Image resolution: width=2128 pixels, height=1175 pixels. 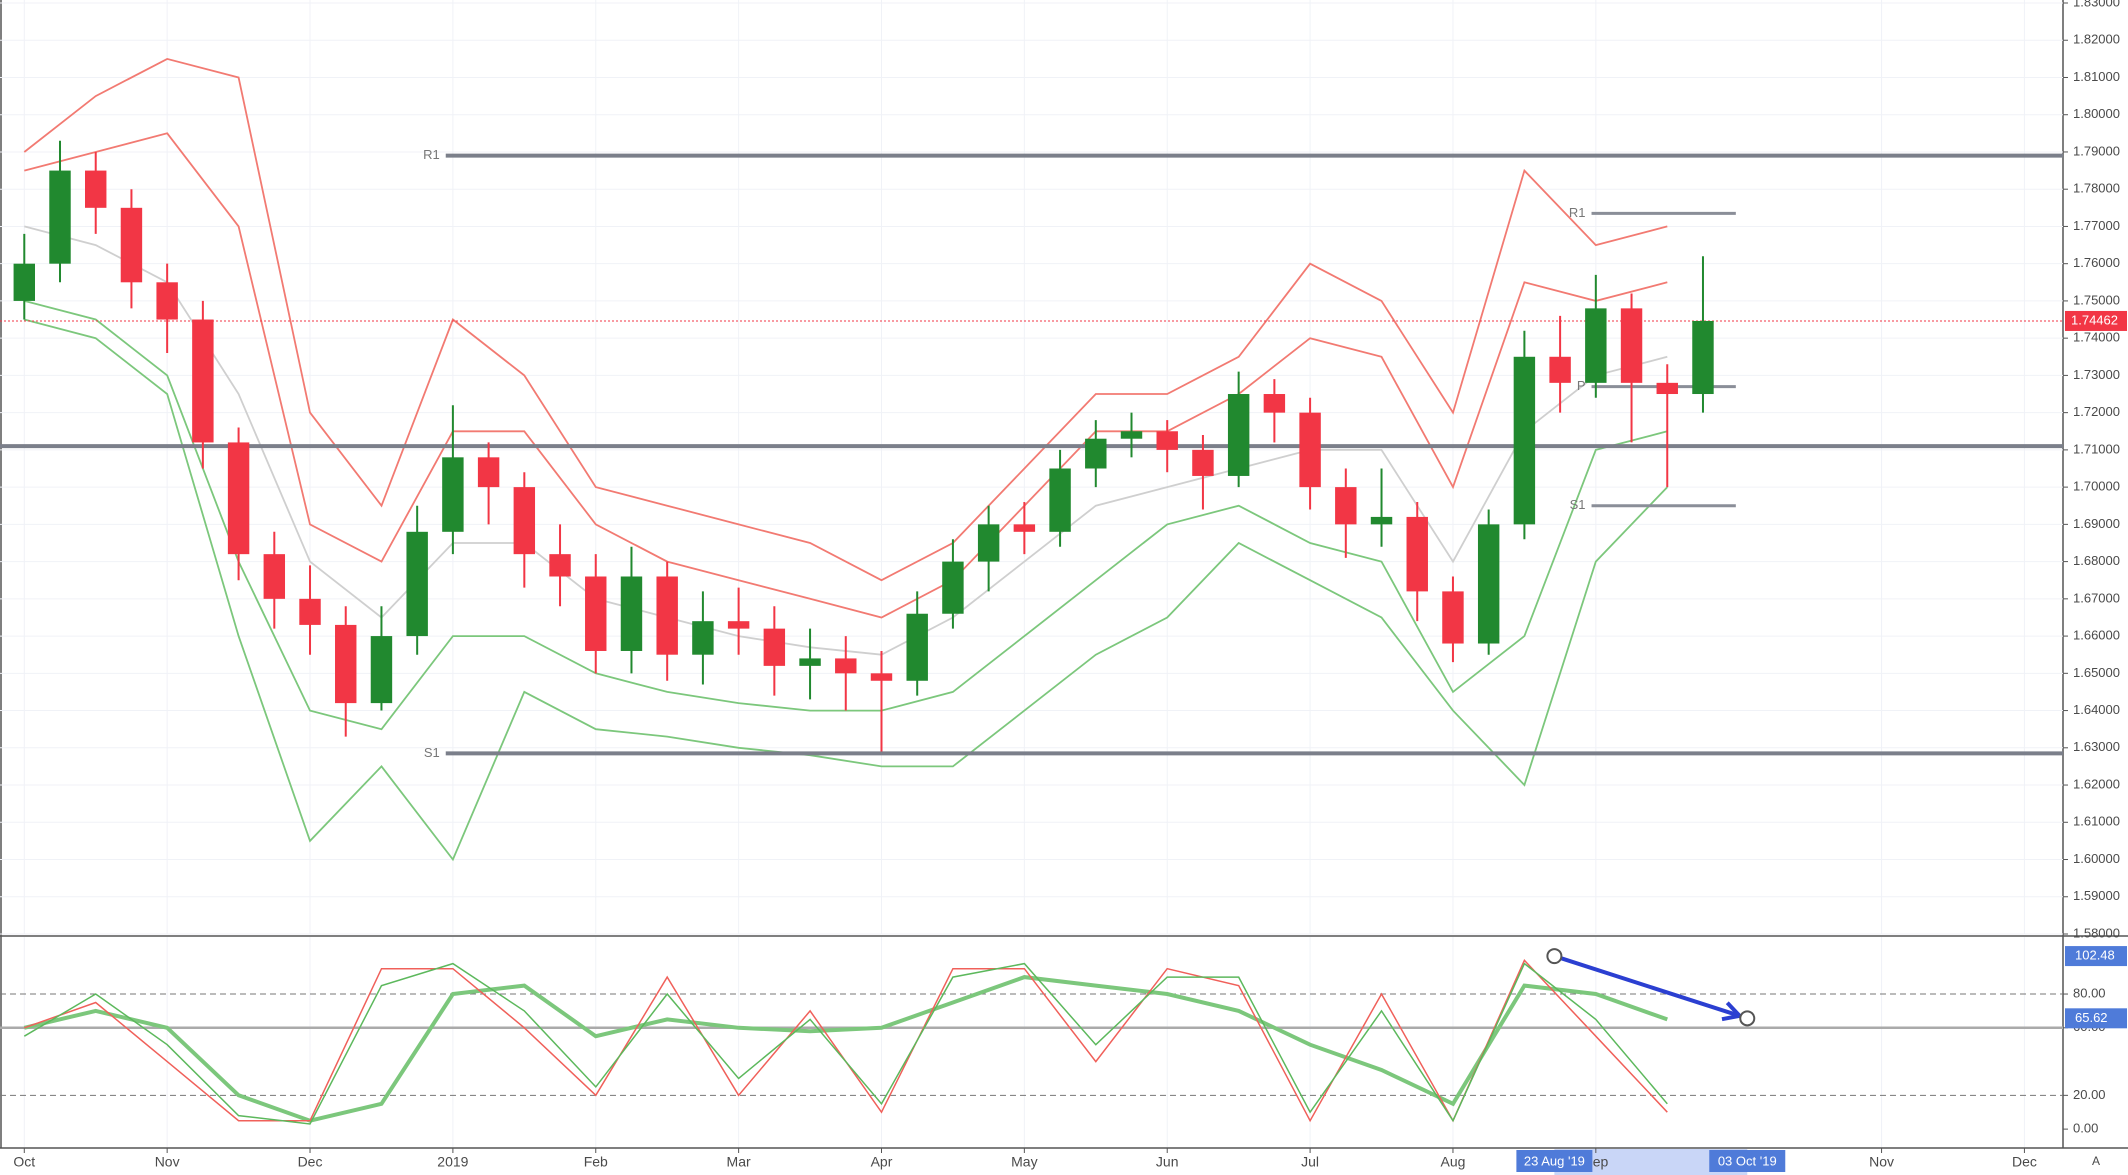 I want to click on pivot-label: R1, so click(x=1577, y=212).